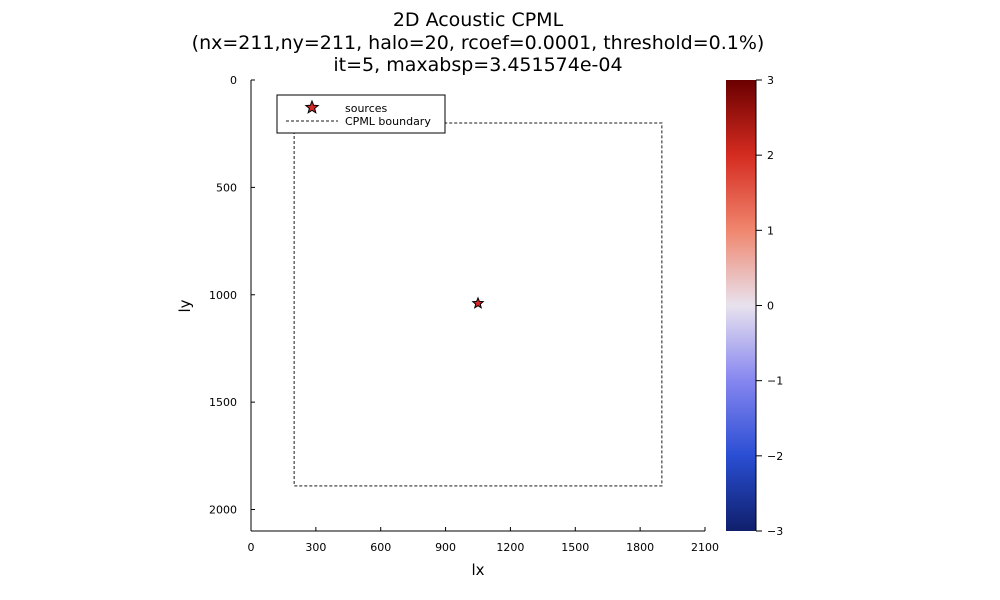 The height and width of the screenshot is (600, 1000). What do you see at coordinates (770, 230) in the screenshot?
I see `colorbar-tick-label-2: 1` at bounding box center [770, 230].